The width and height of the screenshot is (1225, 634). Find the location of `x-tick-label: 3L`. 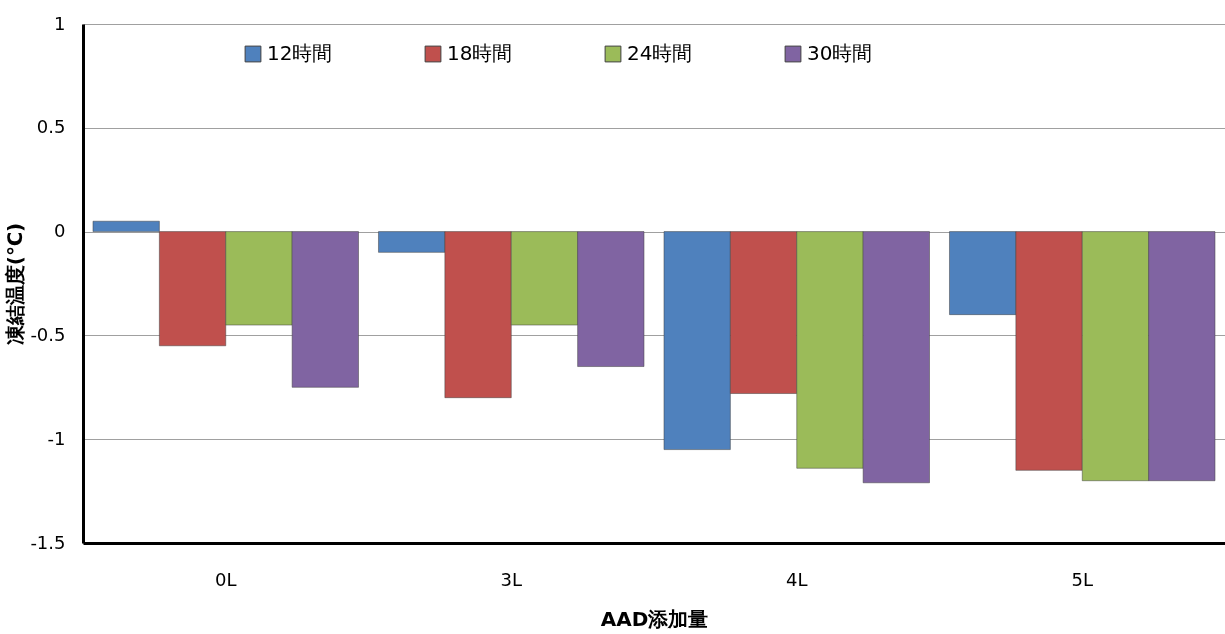

x-tick-label: 3L is located at coordinates (511, 579).